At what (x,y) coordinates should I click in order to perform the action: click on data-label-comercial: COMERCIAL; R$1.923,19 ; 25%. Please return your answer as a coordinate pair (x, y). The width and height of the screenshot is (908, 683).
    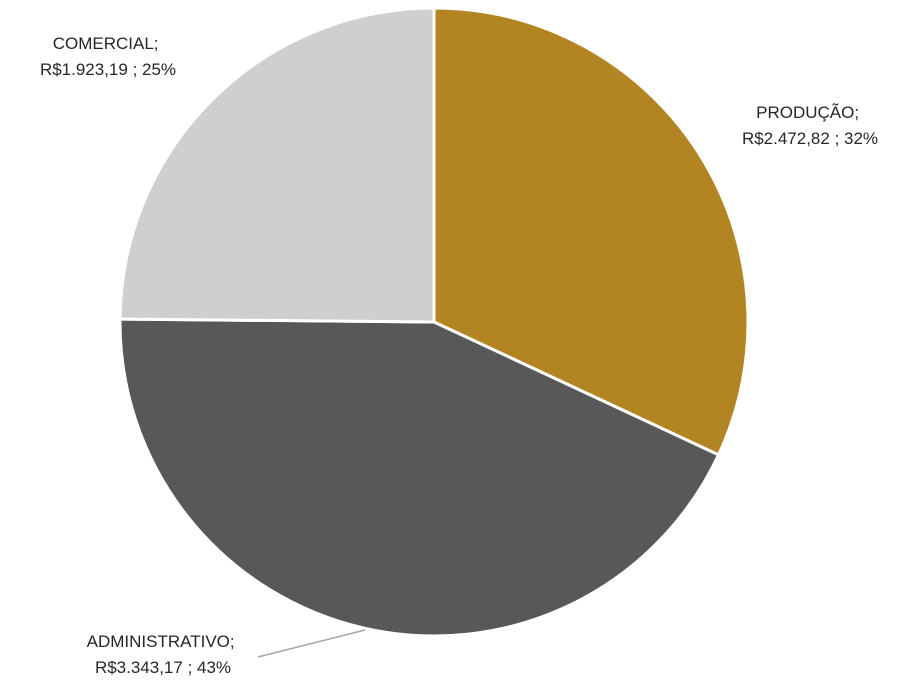
    Looking at the image, I should click on (108, 56).